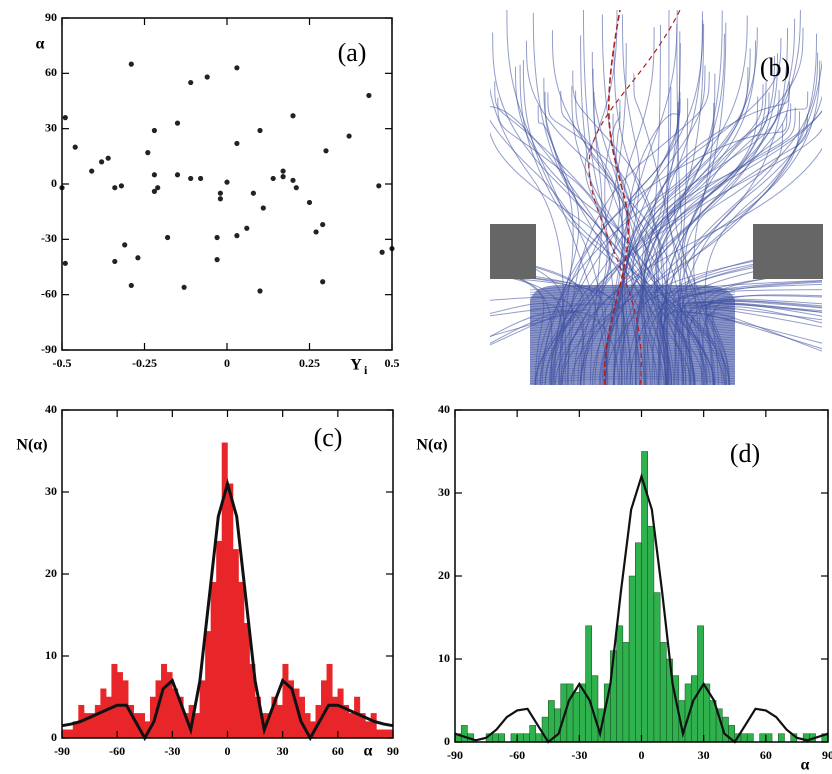  What do you see at coordinates (745, 453) in the screenshot?
I see `panel-label: (d)` at bounding box center [745, 453].